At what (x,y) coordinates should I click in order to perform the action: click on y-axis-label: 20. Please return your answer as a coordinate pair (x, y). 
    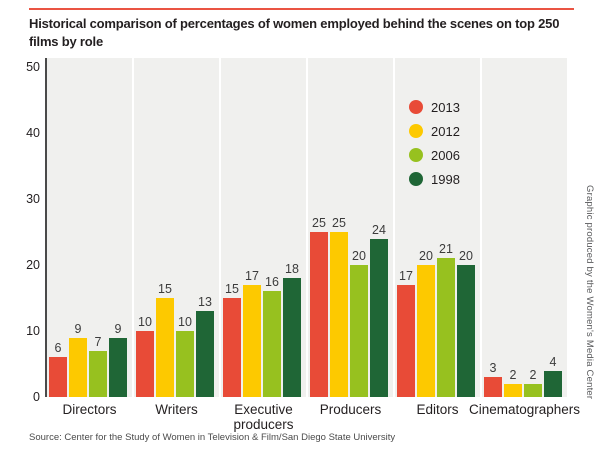
    Looking at the image, I should click on (33, 265).